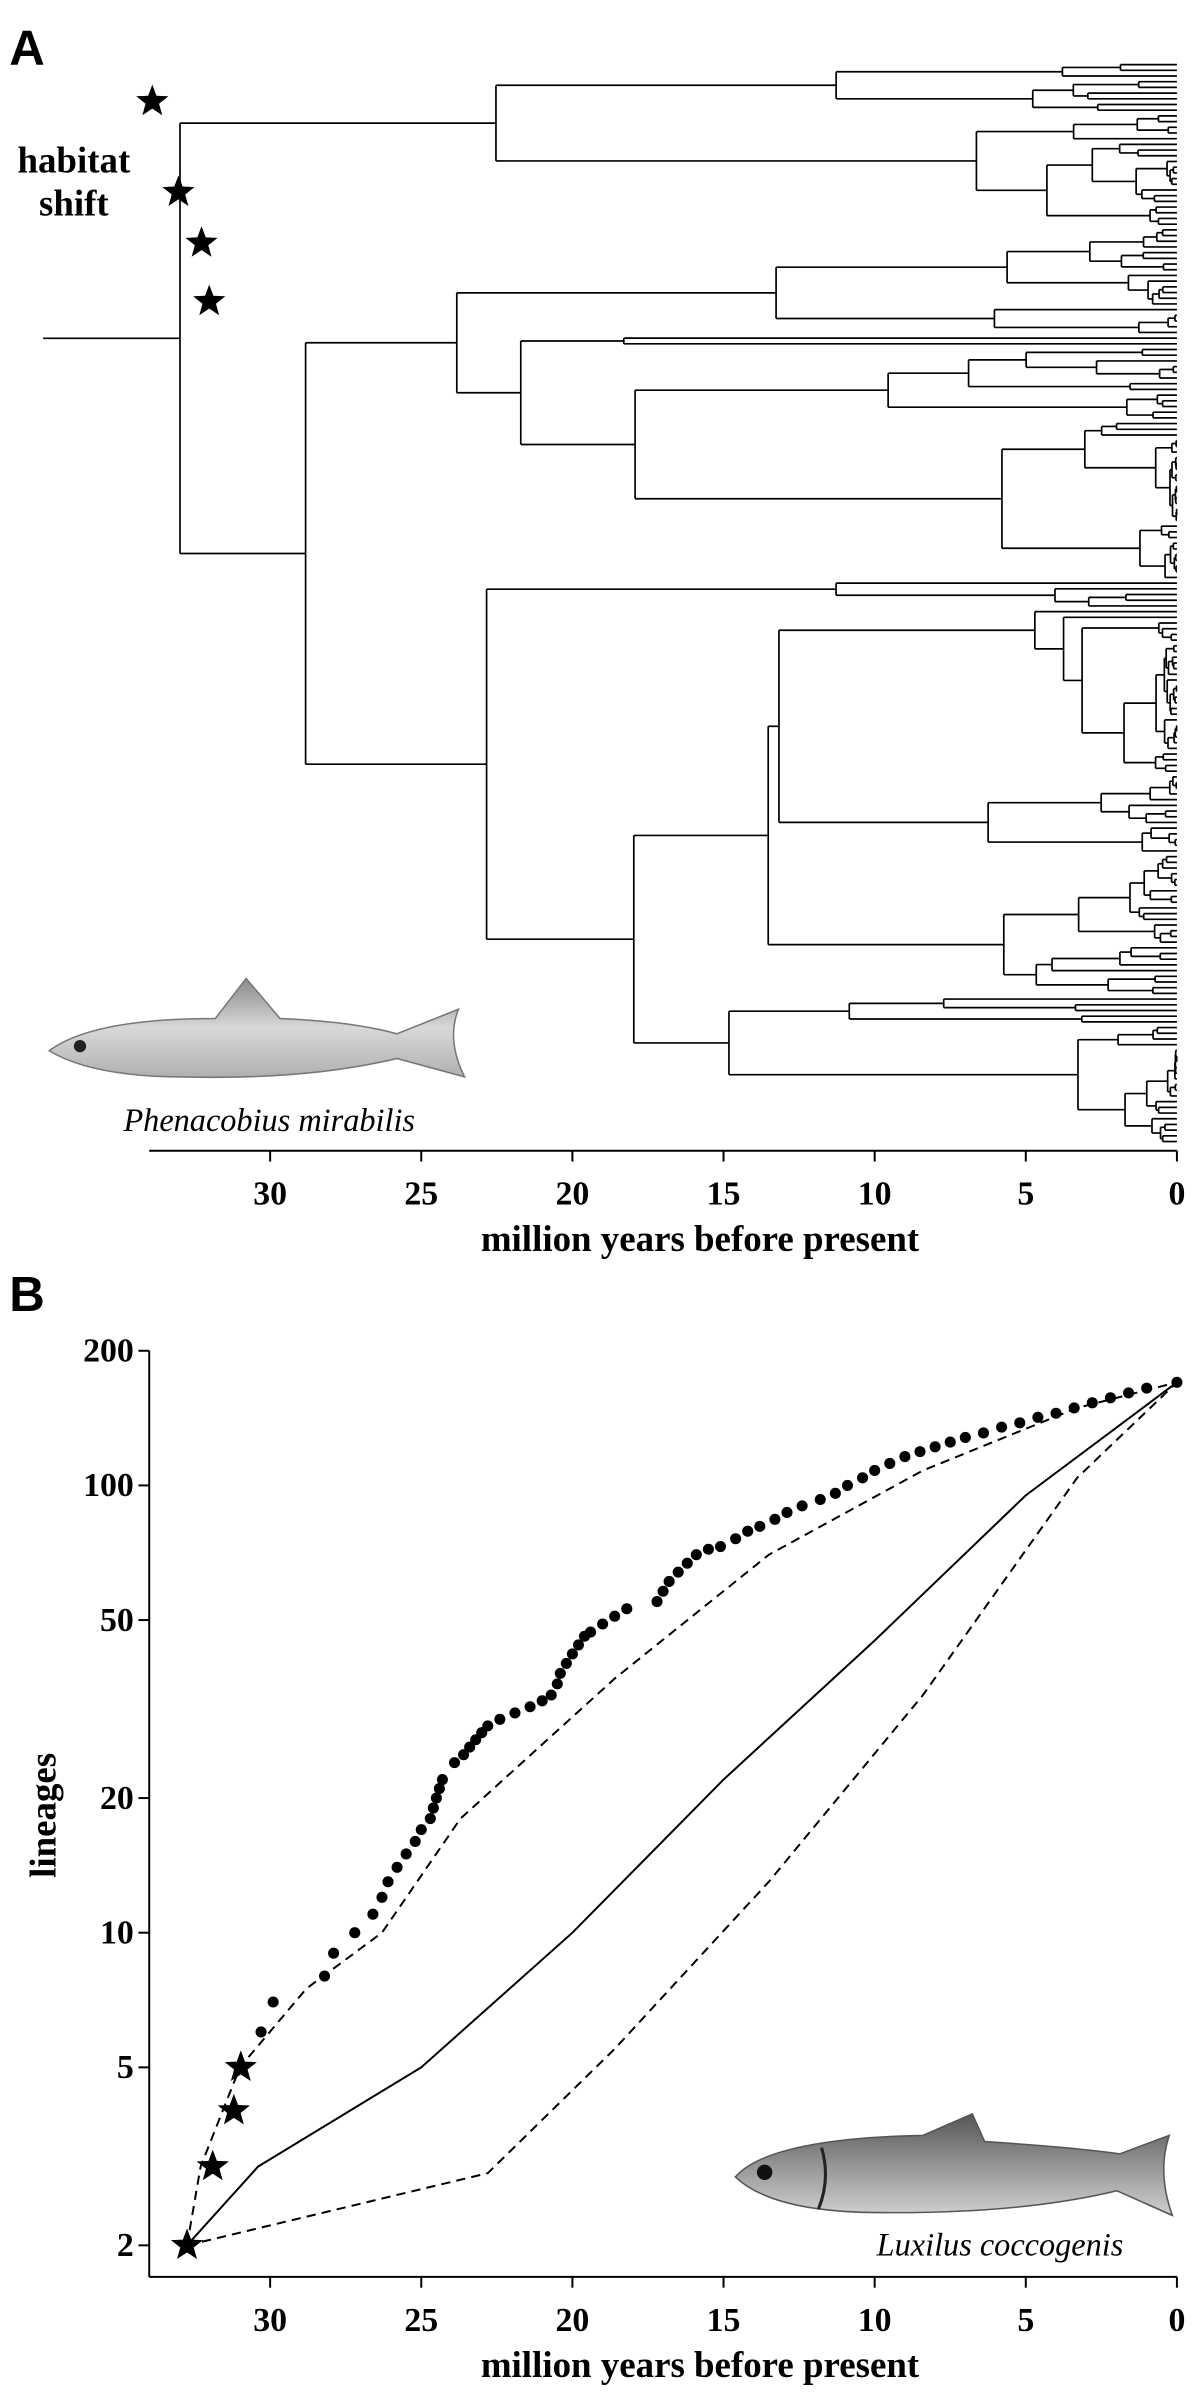 The height and width of the screenshot is (2400, 1200). Describe the element at coordinates (74, 181) in the screenshot. I see `annotation: habitat shift` at that location.